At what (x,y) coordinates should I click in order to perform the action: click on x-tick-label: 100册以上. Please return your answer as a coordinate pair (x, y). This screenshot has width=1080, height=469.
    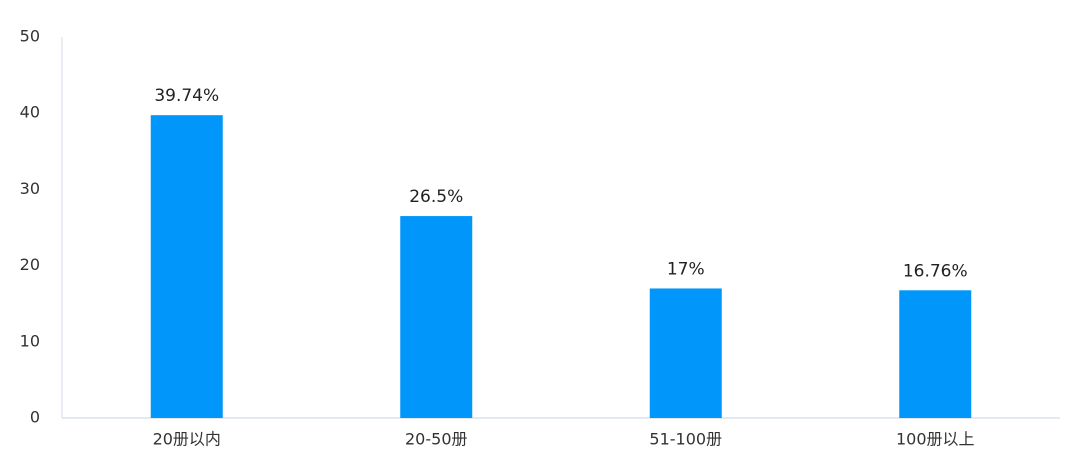
    Looking at the image, I should click on (935, 439).